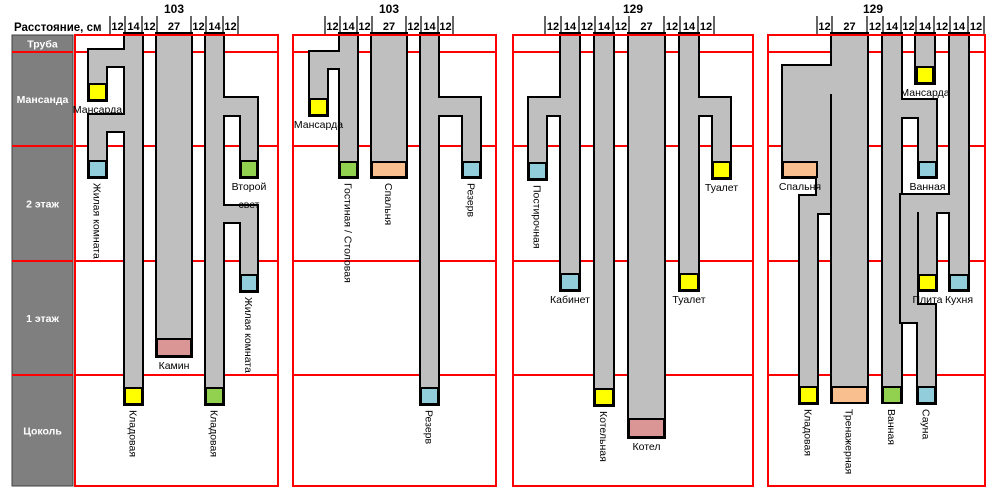  What do you see at coordinates (43, 100) in the screenshot?
I see `sidebar-row-label: Мансанда` at bounding box center [43, 100].